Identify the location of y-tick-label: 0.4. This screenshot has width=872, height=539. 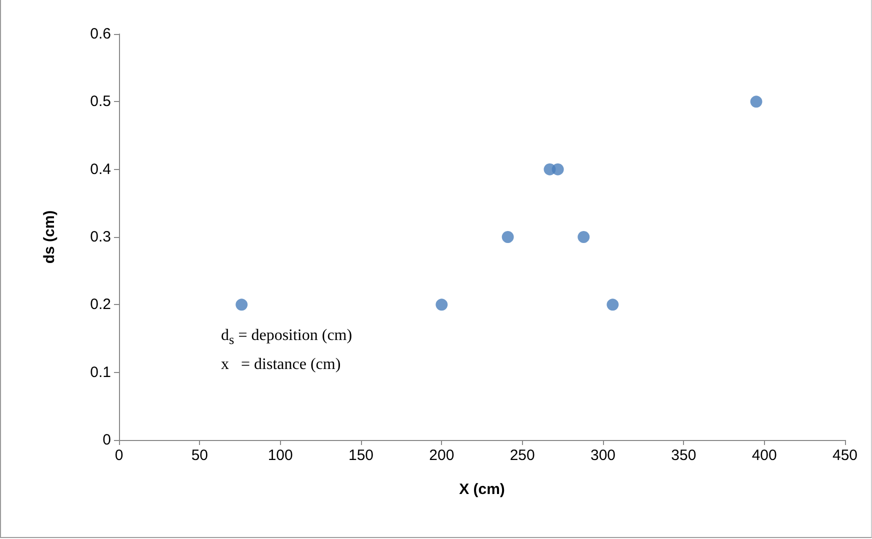
(100, 169).